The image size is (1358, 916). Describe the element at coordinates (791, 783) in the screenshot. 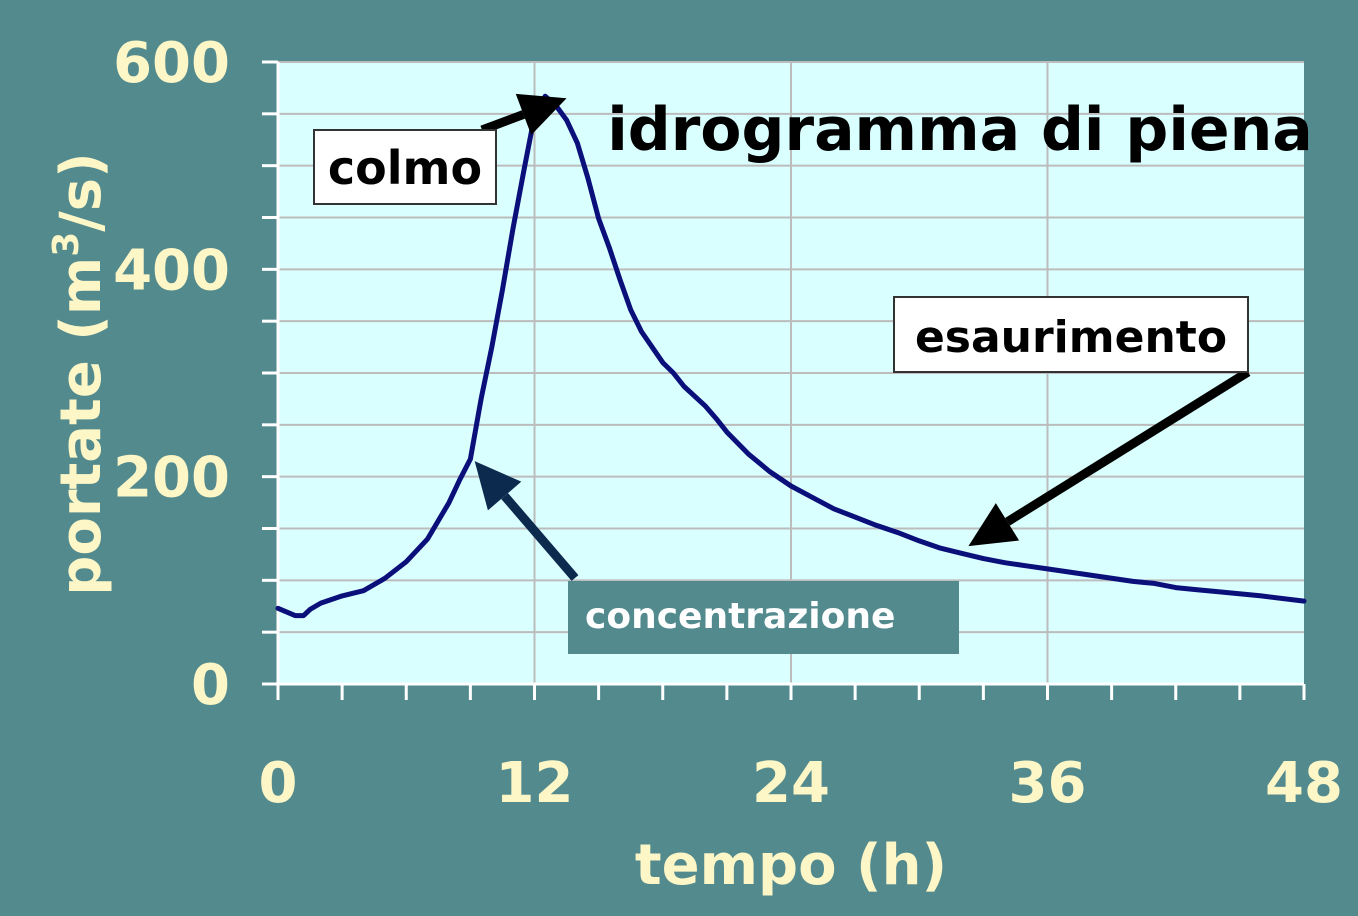

I see `x-tick-label-24: 24` at that location.